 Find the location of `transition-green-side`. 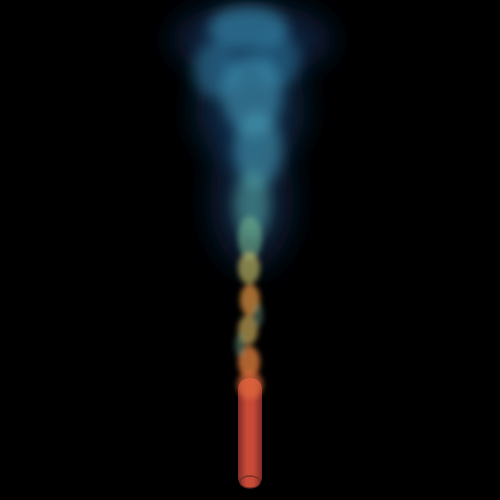

transition-green-side is located at coordinates (240, 345).